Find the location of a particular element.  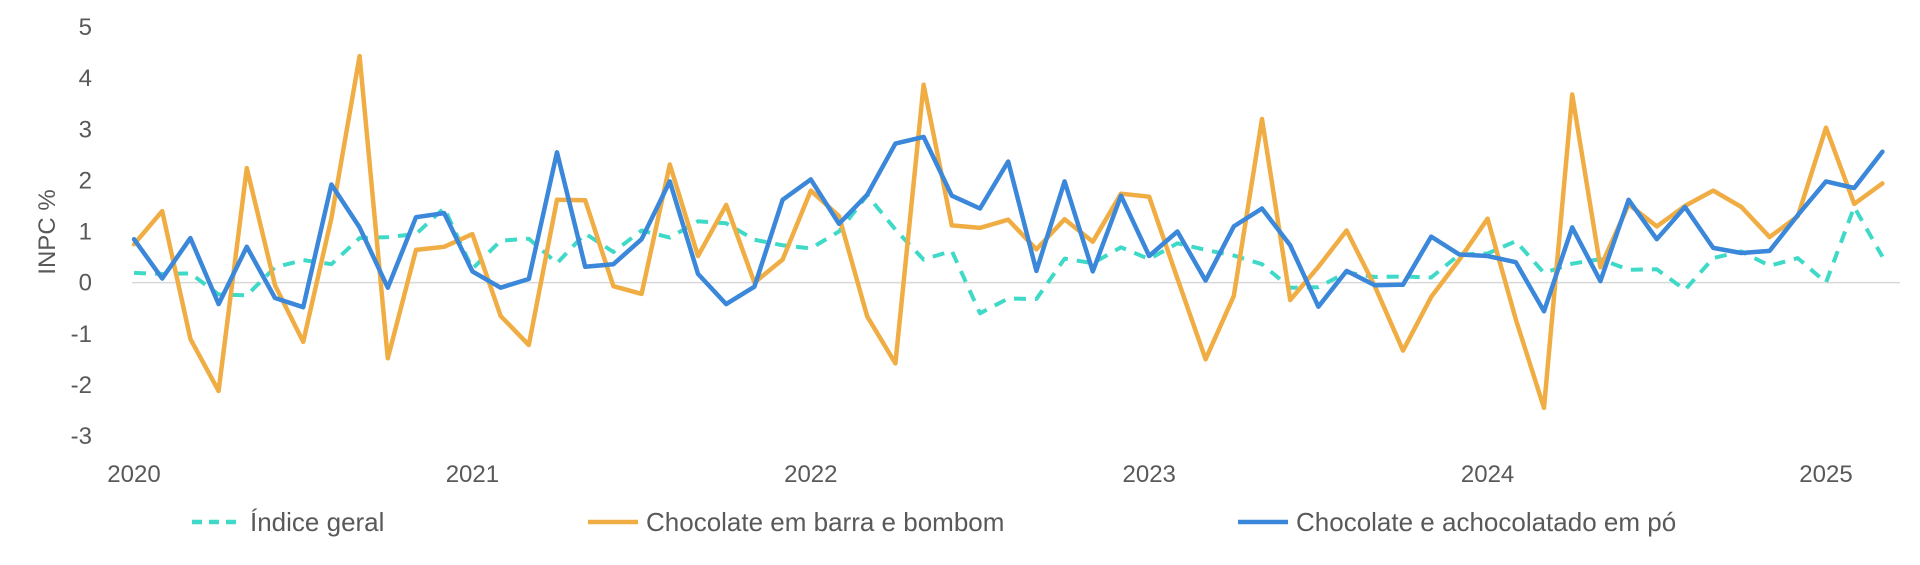

x-tick-label: 2020 is located at coordinates (133, 474).